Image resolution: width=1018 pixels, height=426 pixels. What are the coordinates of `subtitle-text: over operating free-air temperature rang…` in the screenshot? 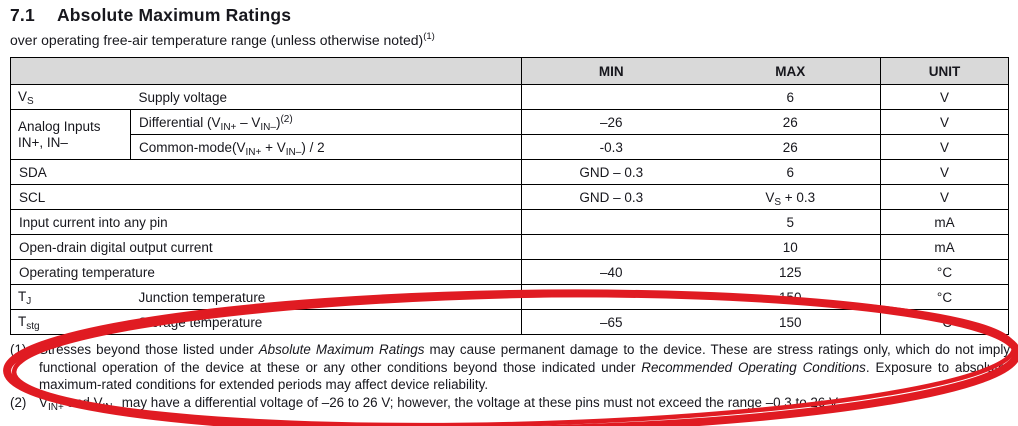 It's located at (217, 40).